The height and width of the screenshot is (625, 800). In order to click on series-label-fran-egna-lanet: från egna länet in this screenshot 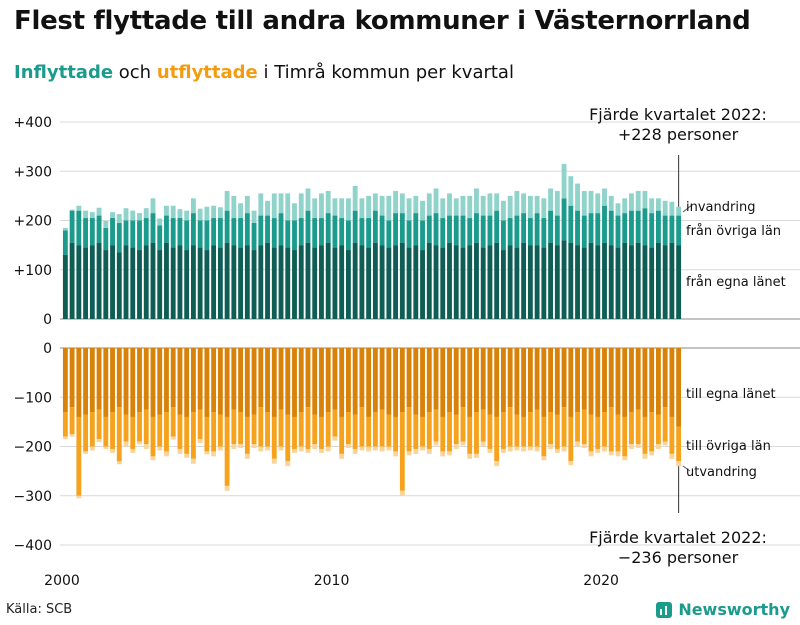, I will do `click(736, 282)`.